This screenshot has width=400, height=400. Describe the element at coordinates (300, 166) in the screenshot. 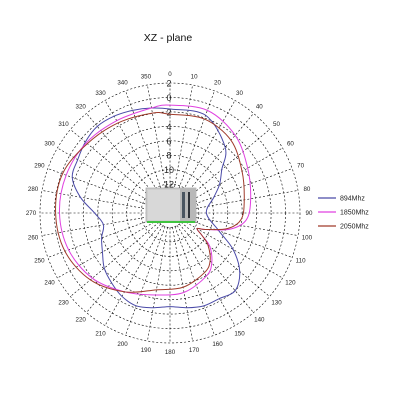

I see `angle-tick-label: 70` at that location.